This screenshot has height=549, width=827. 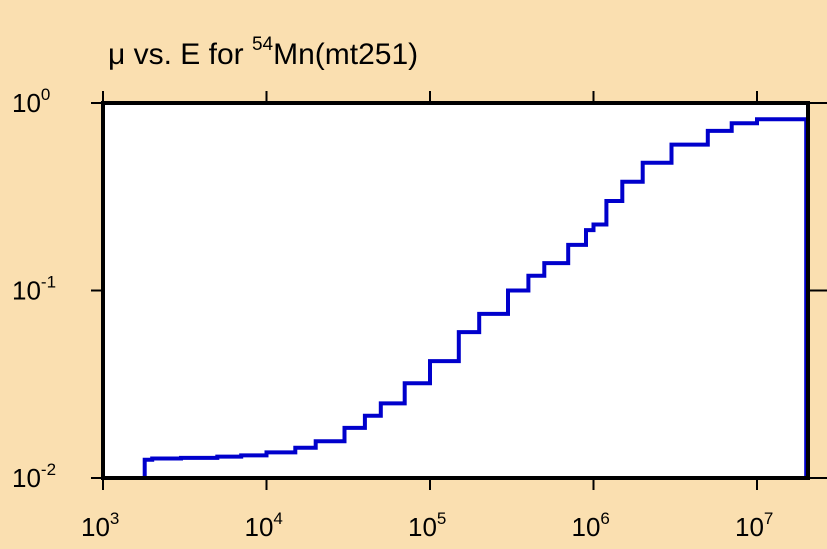 I want to click on y-tick-label: 10⁰, so click(x=31, y=101).